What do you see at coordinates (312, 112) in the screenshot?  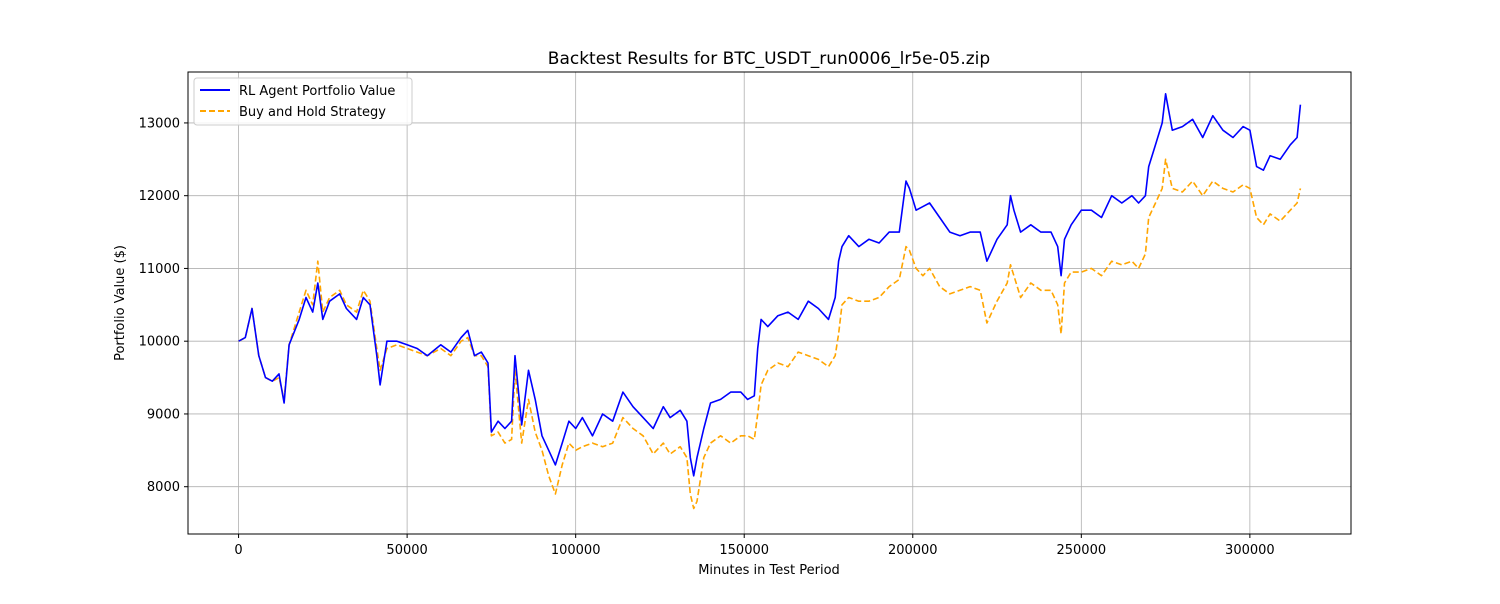 I see `legend-label-buy-and-hold: Buy and Hold Strategy` at bounding box center [312, 112].